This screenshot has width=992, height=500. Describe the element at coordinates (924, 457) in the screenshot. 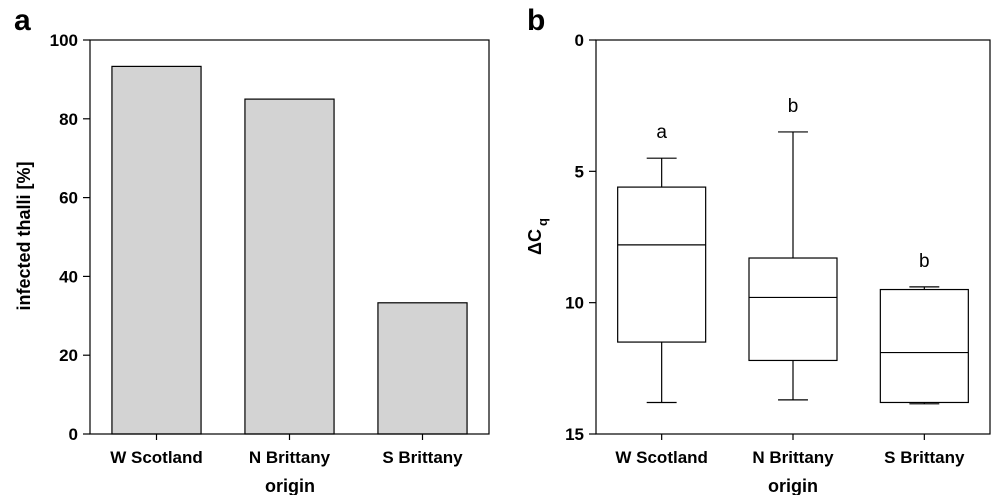

I see `b-x-tick-label-2: S Brittany` at that location.